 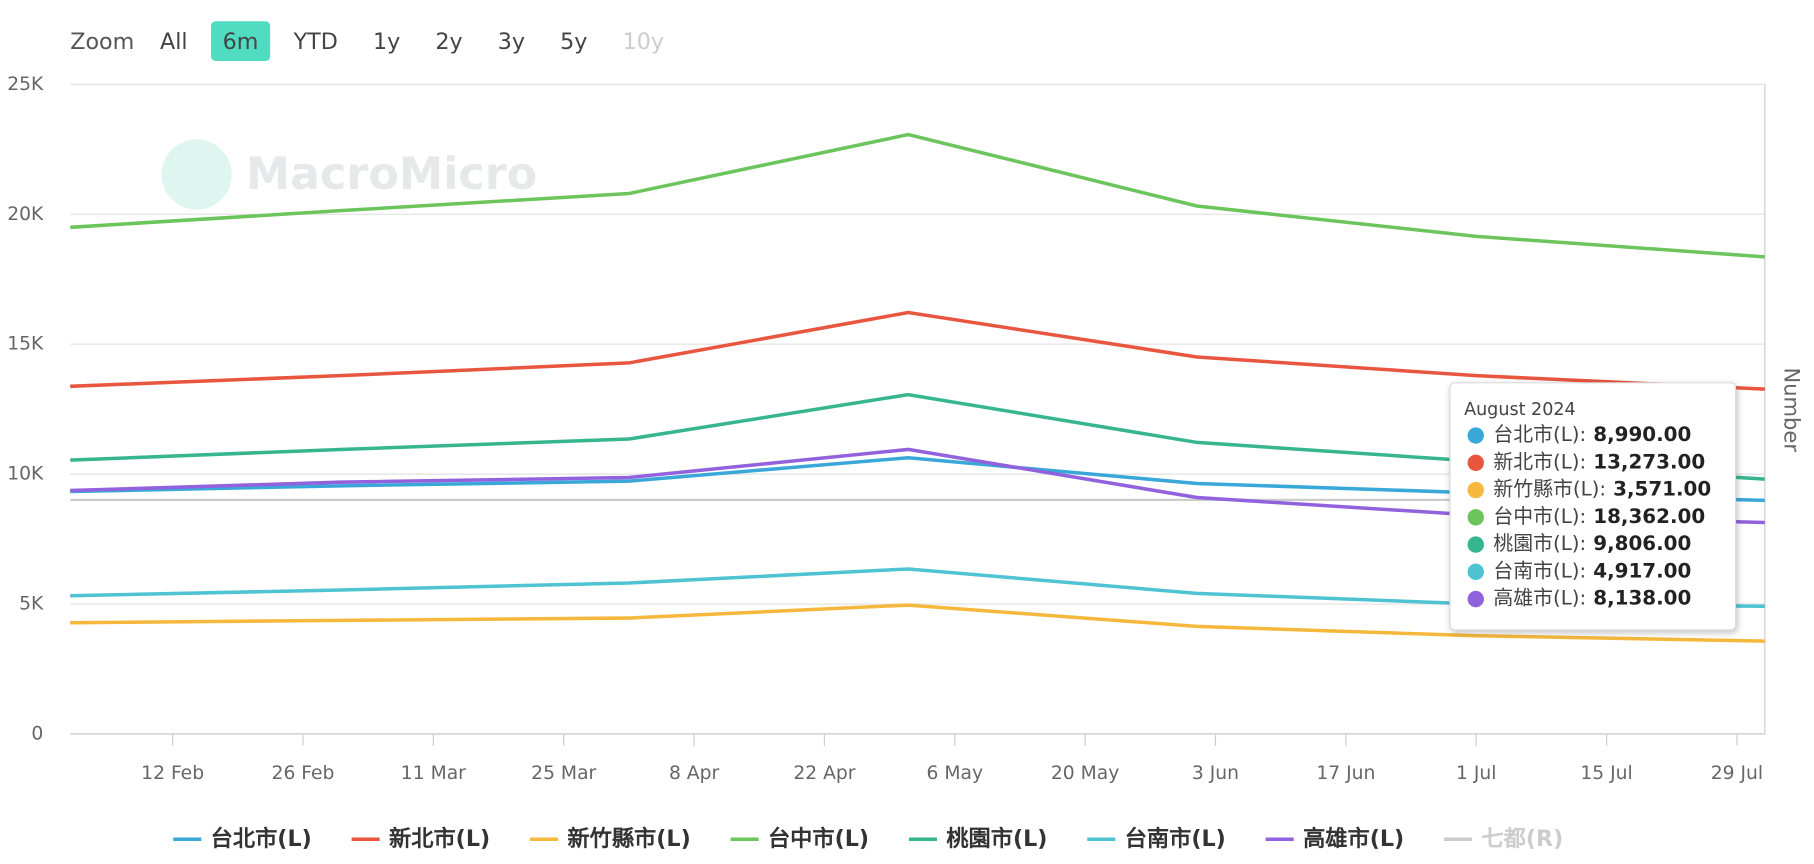 I want to click on y-tick-label: 15K, so click(x=25, y=344).